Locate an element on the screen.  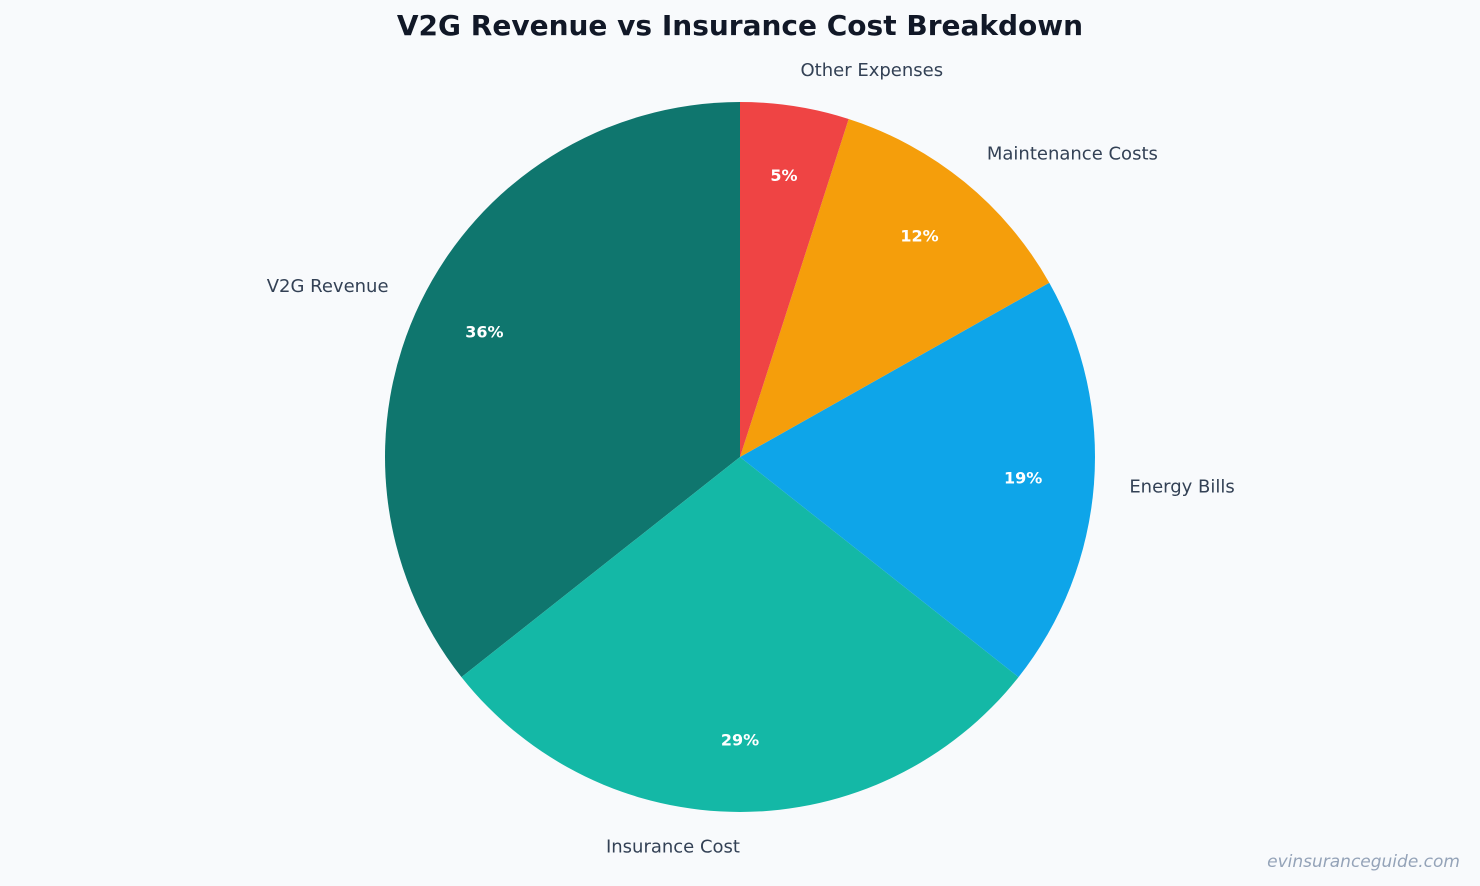
value-label: 5% is located at coordinates (783, 175).